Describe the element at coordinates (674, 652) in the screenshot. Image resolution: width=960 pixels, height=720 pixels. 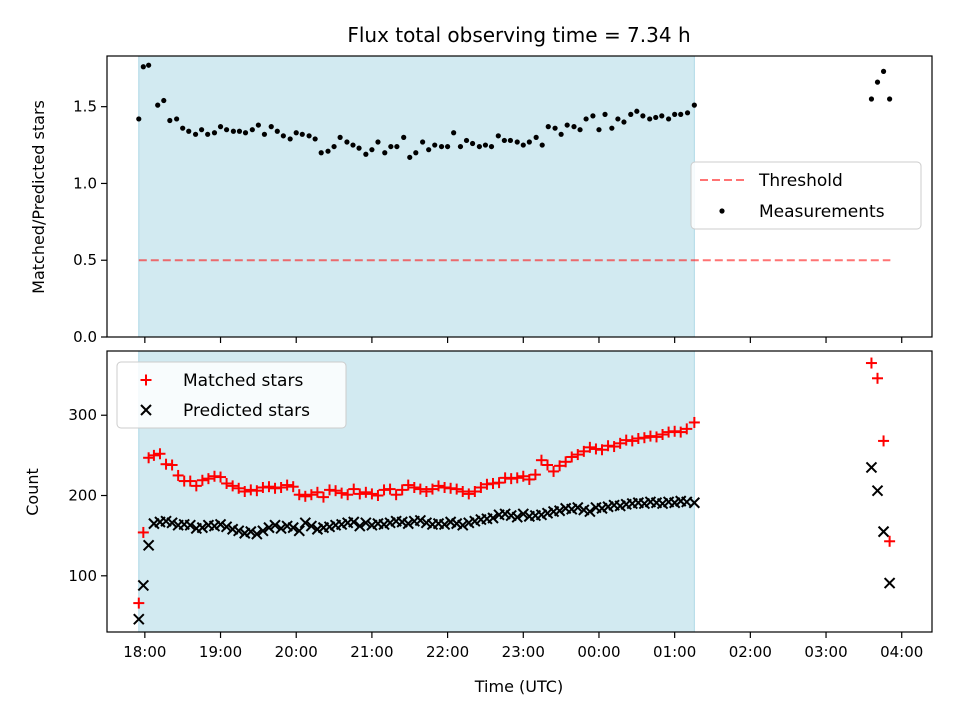
I see `x-tick-label: 01:00` at that location.